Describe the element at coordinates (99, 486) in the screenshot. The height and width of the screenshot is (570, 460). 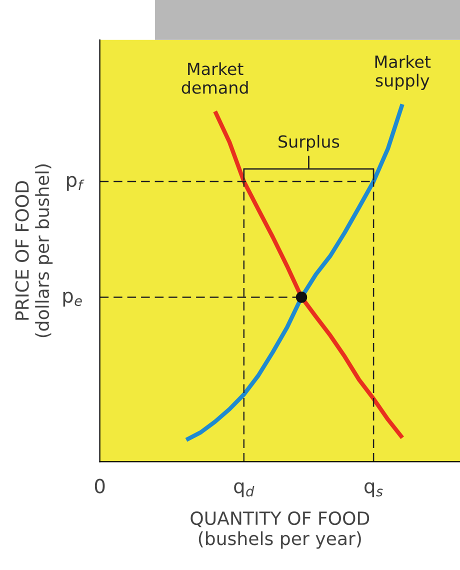
I see `x-tick-label: 0` at that location.